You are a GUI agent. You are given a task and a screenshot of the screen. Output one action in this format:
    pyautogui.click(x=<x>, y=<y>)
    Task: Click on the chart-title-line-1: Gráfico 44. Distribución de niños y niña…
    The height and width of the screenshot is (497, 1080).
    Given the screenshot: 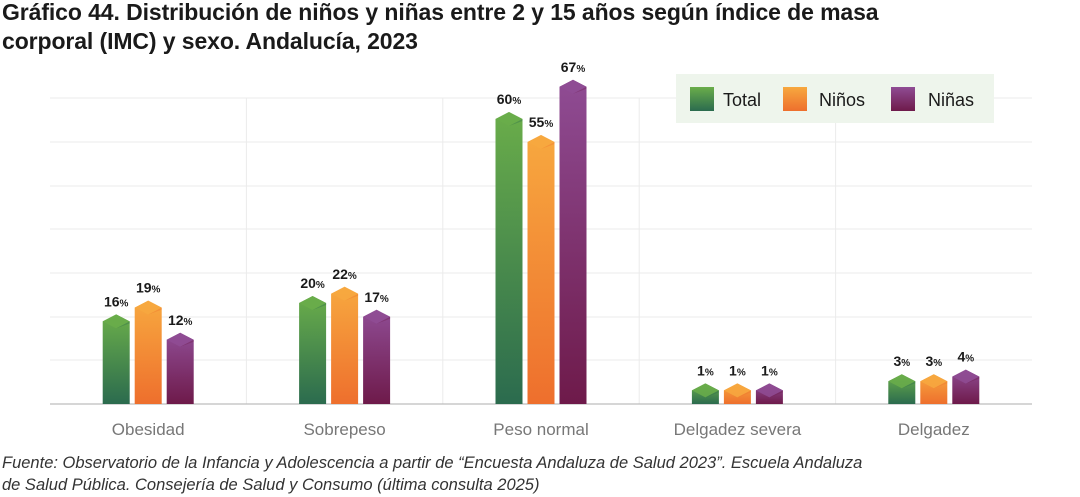 What is the action you would take?
    pyautogui.click(x=440, y=12)
    